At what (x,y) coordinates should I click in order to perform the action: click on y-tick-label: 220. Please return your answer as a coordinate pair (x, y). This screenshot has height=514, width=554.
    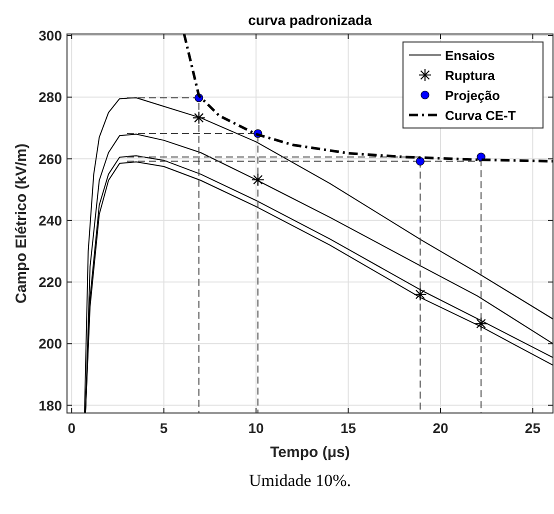
    Looking at the image, I should click on (50, 282).